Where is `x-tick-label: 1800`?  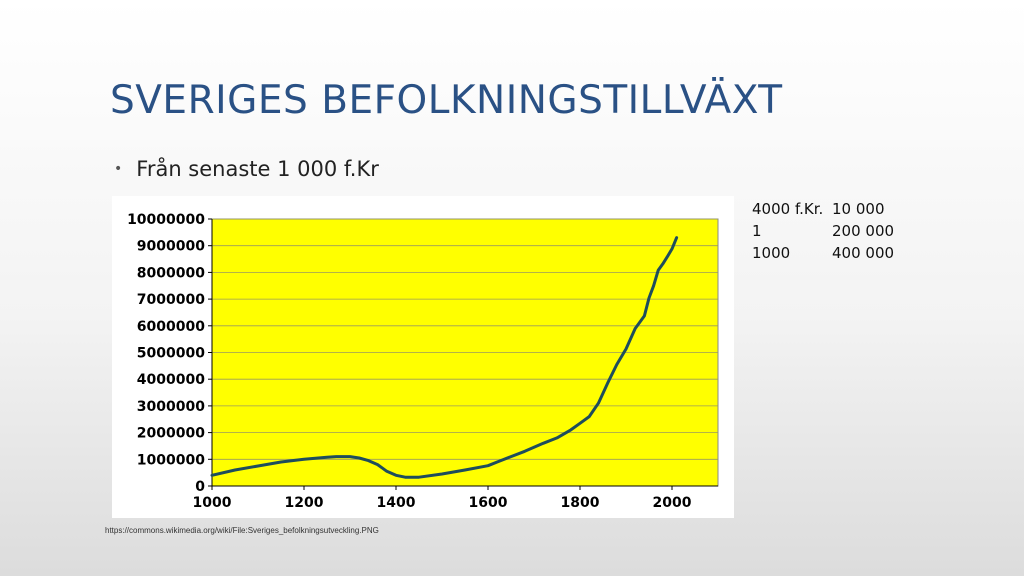 x-tick-label: 1800 is located at coordinates (580, 503).